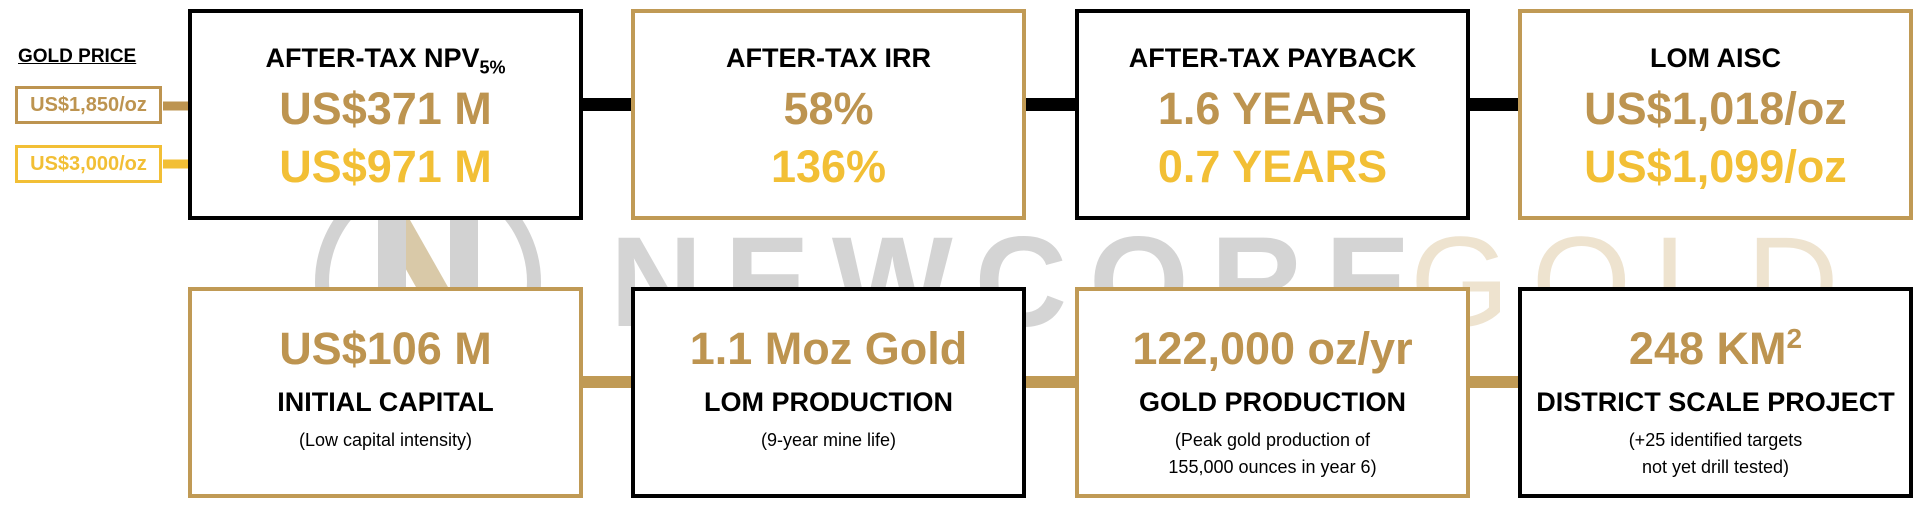  What do you see at coordinates (1715, 402) in the screenshot?
I see `metric-label: DISTRICT SCALE PROJECT` at bounding box center [1715, 402].